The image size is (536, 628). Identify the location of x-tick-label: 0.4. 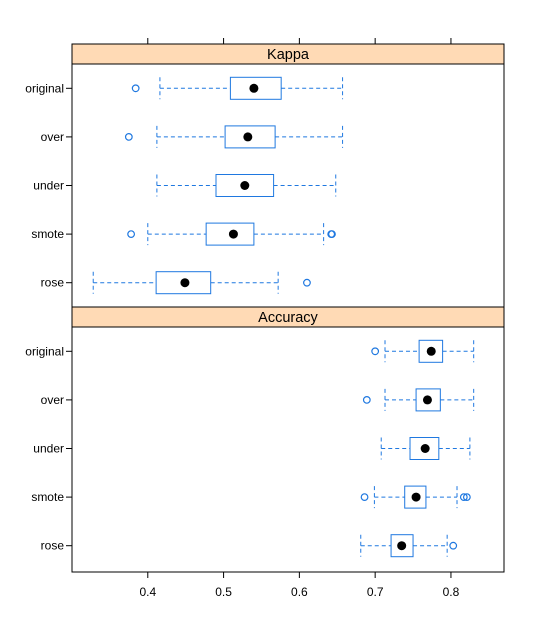
(147, 592).